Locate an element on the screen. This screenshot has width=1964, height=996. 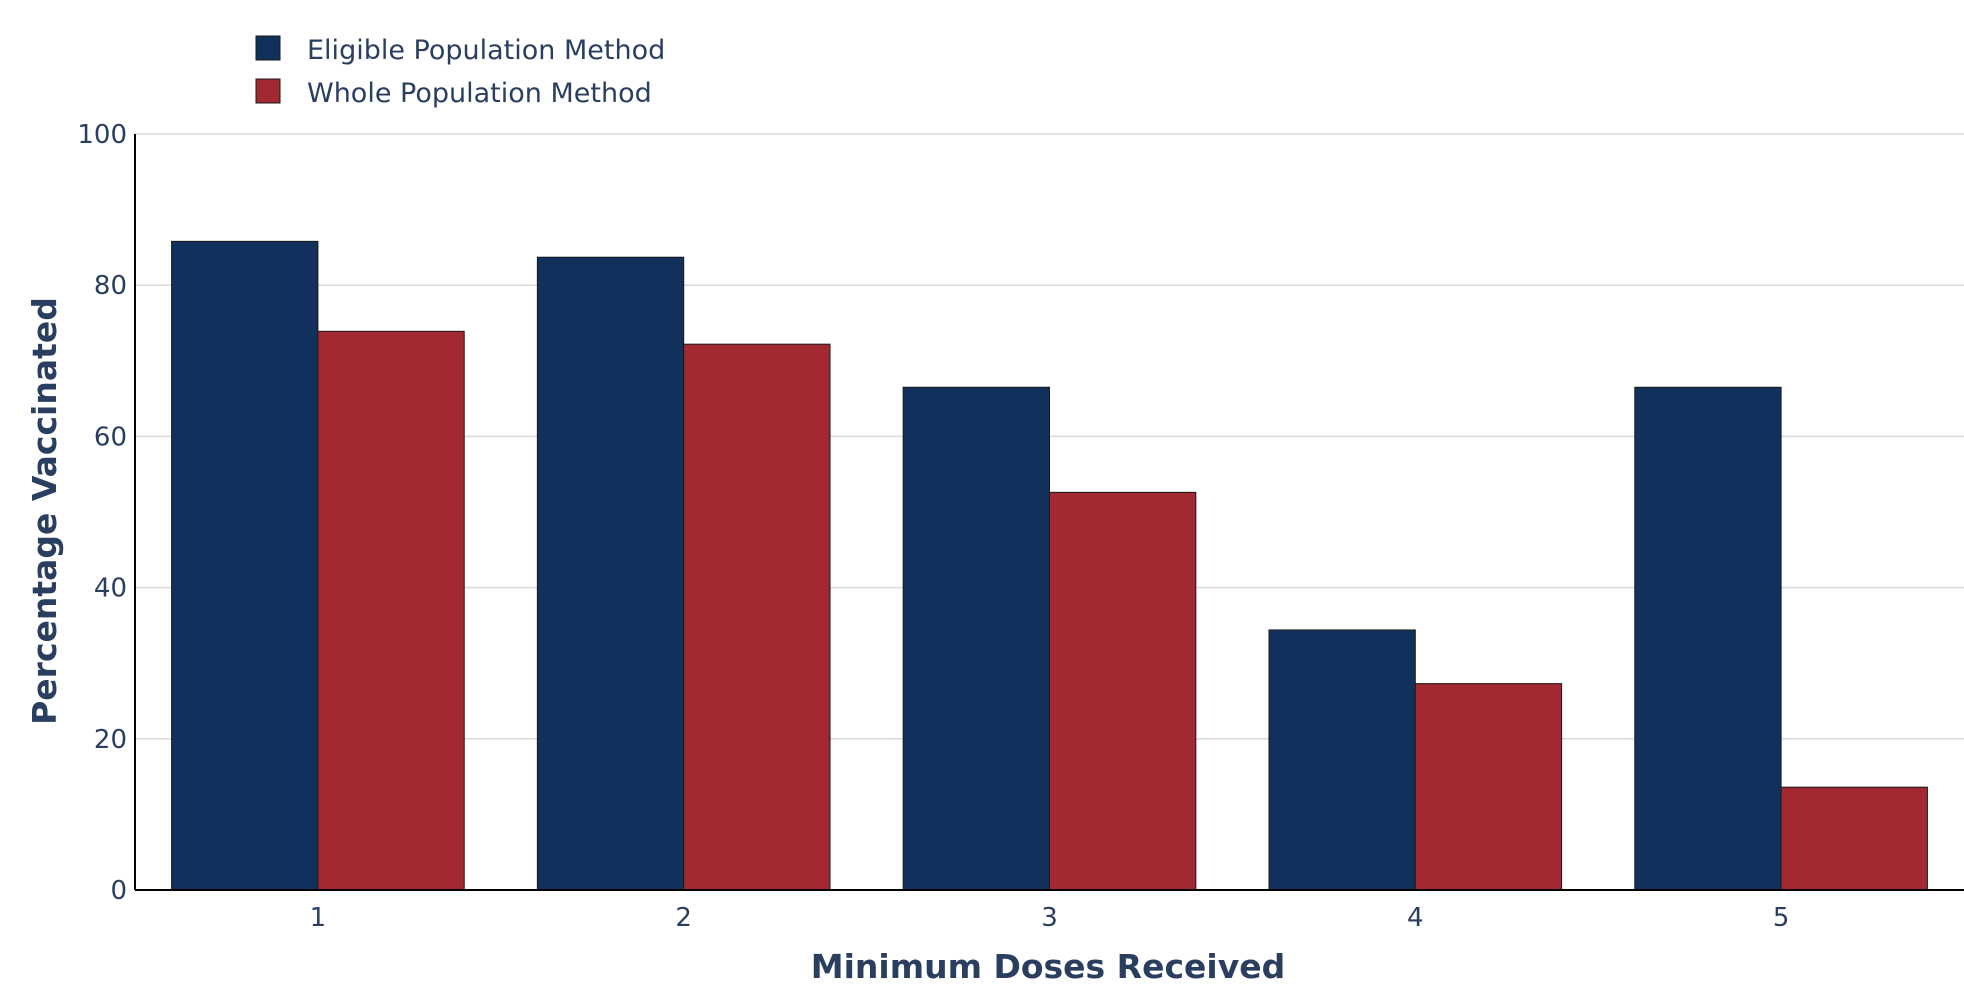
legend-label: Eligible Population Method is located at coordinates (486, 50).